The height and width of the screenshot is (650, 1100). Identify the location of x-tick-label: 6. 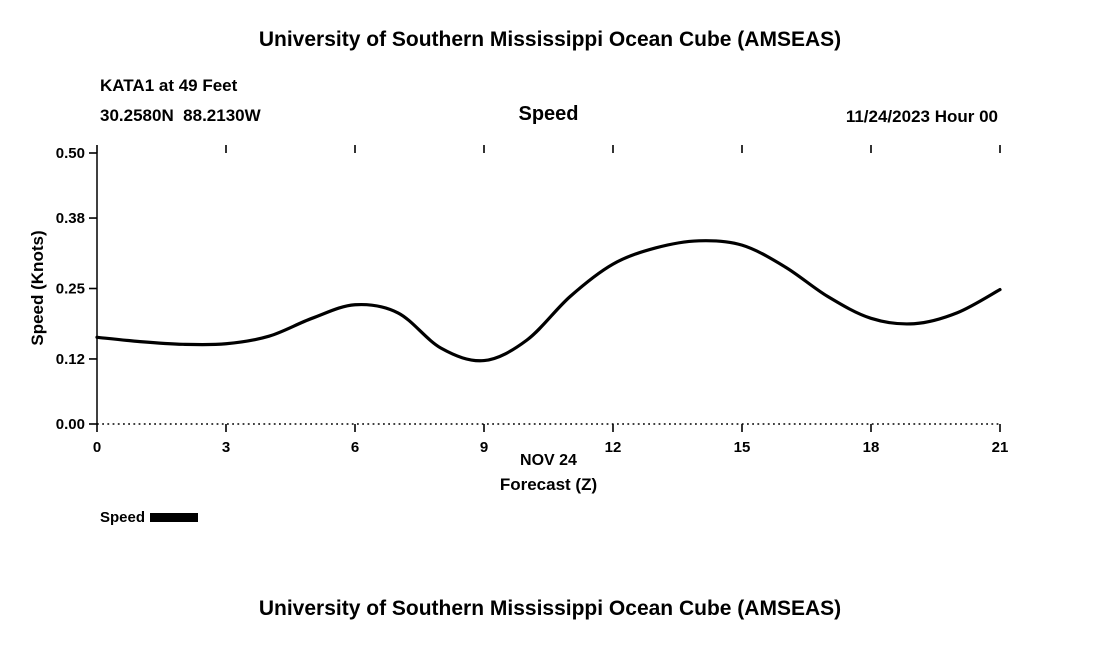
(355, 447).